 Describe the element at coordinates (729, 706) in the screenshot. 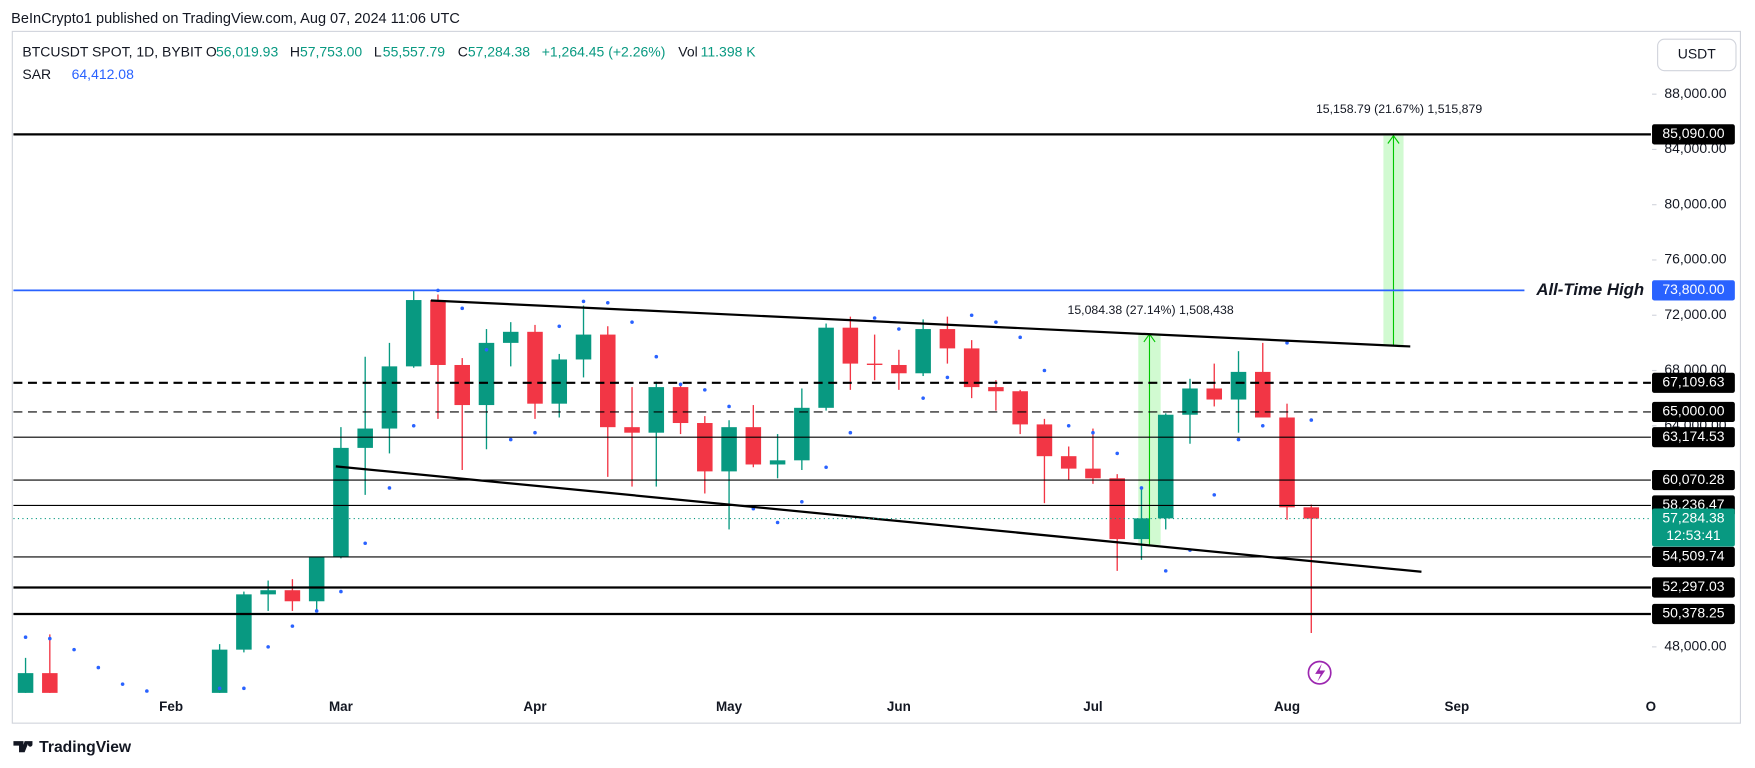

I see `x-tick-label: May` at that location.